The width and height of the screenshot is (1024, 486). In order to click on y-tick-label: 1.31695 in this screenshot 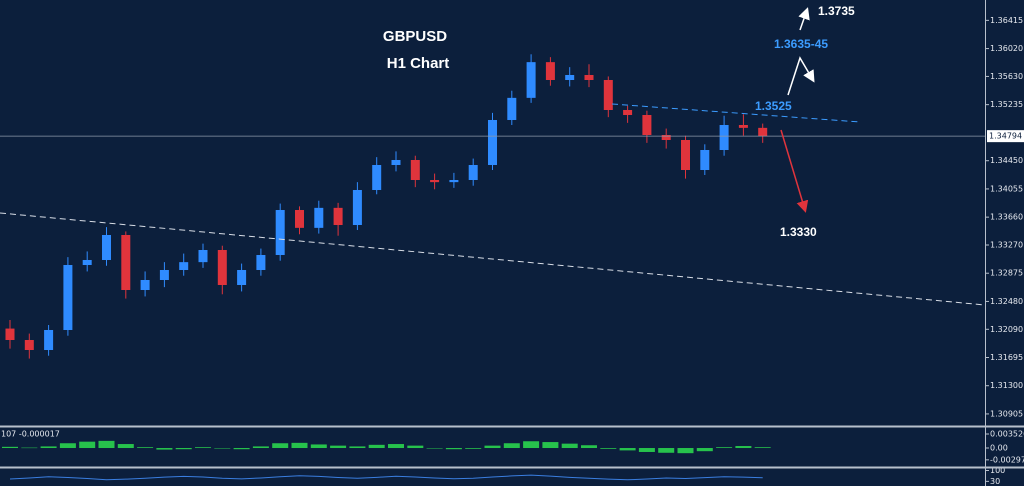, I will do `click(1006, 357)`.